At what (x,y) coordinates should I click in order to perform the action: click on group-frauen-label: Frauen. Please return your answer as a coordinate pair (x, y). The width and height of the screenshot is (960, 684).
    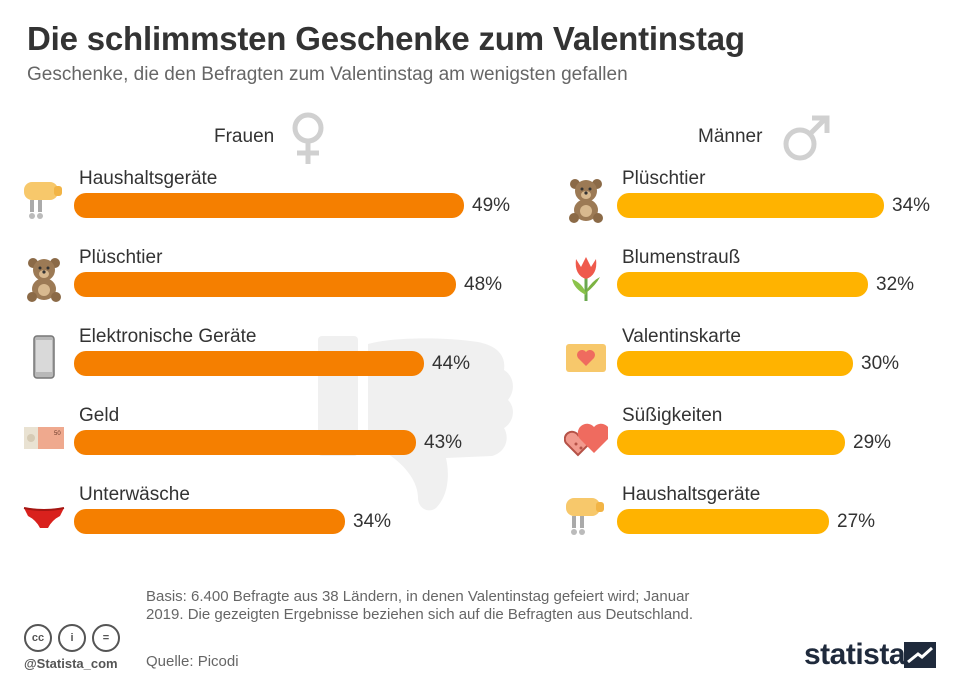
    Looking at the image, I should click on (244, 136).